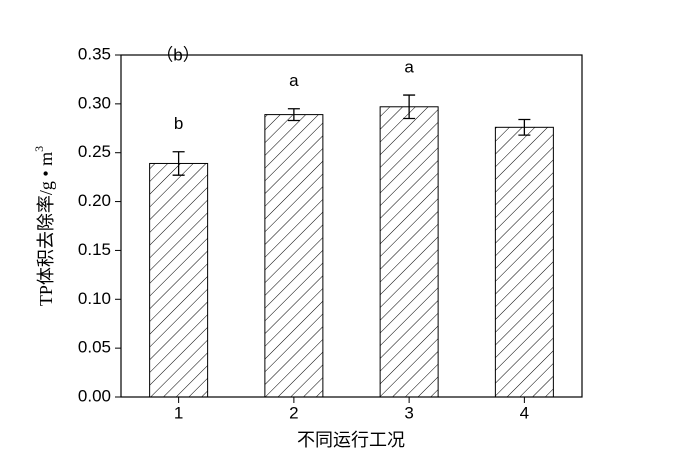  I want to click on x-tick-label: 4, so click(524, 412).